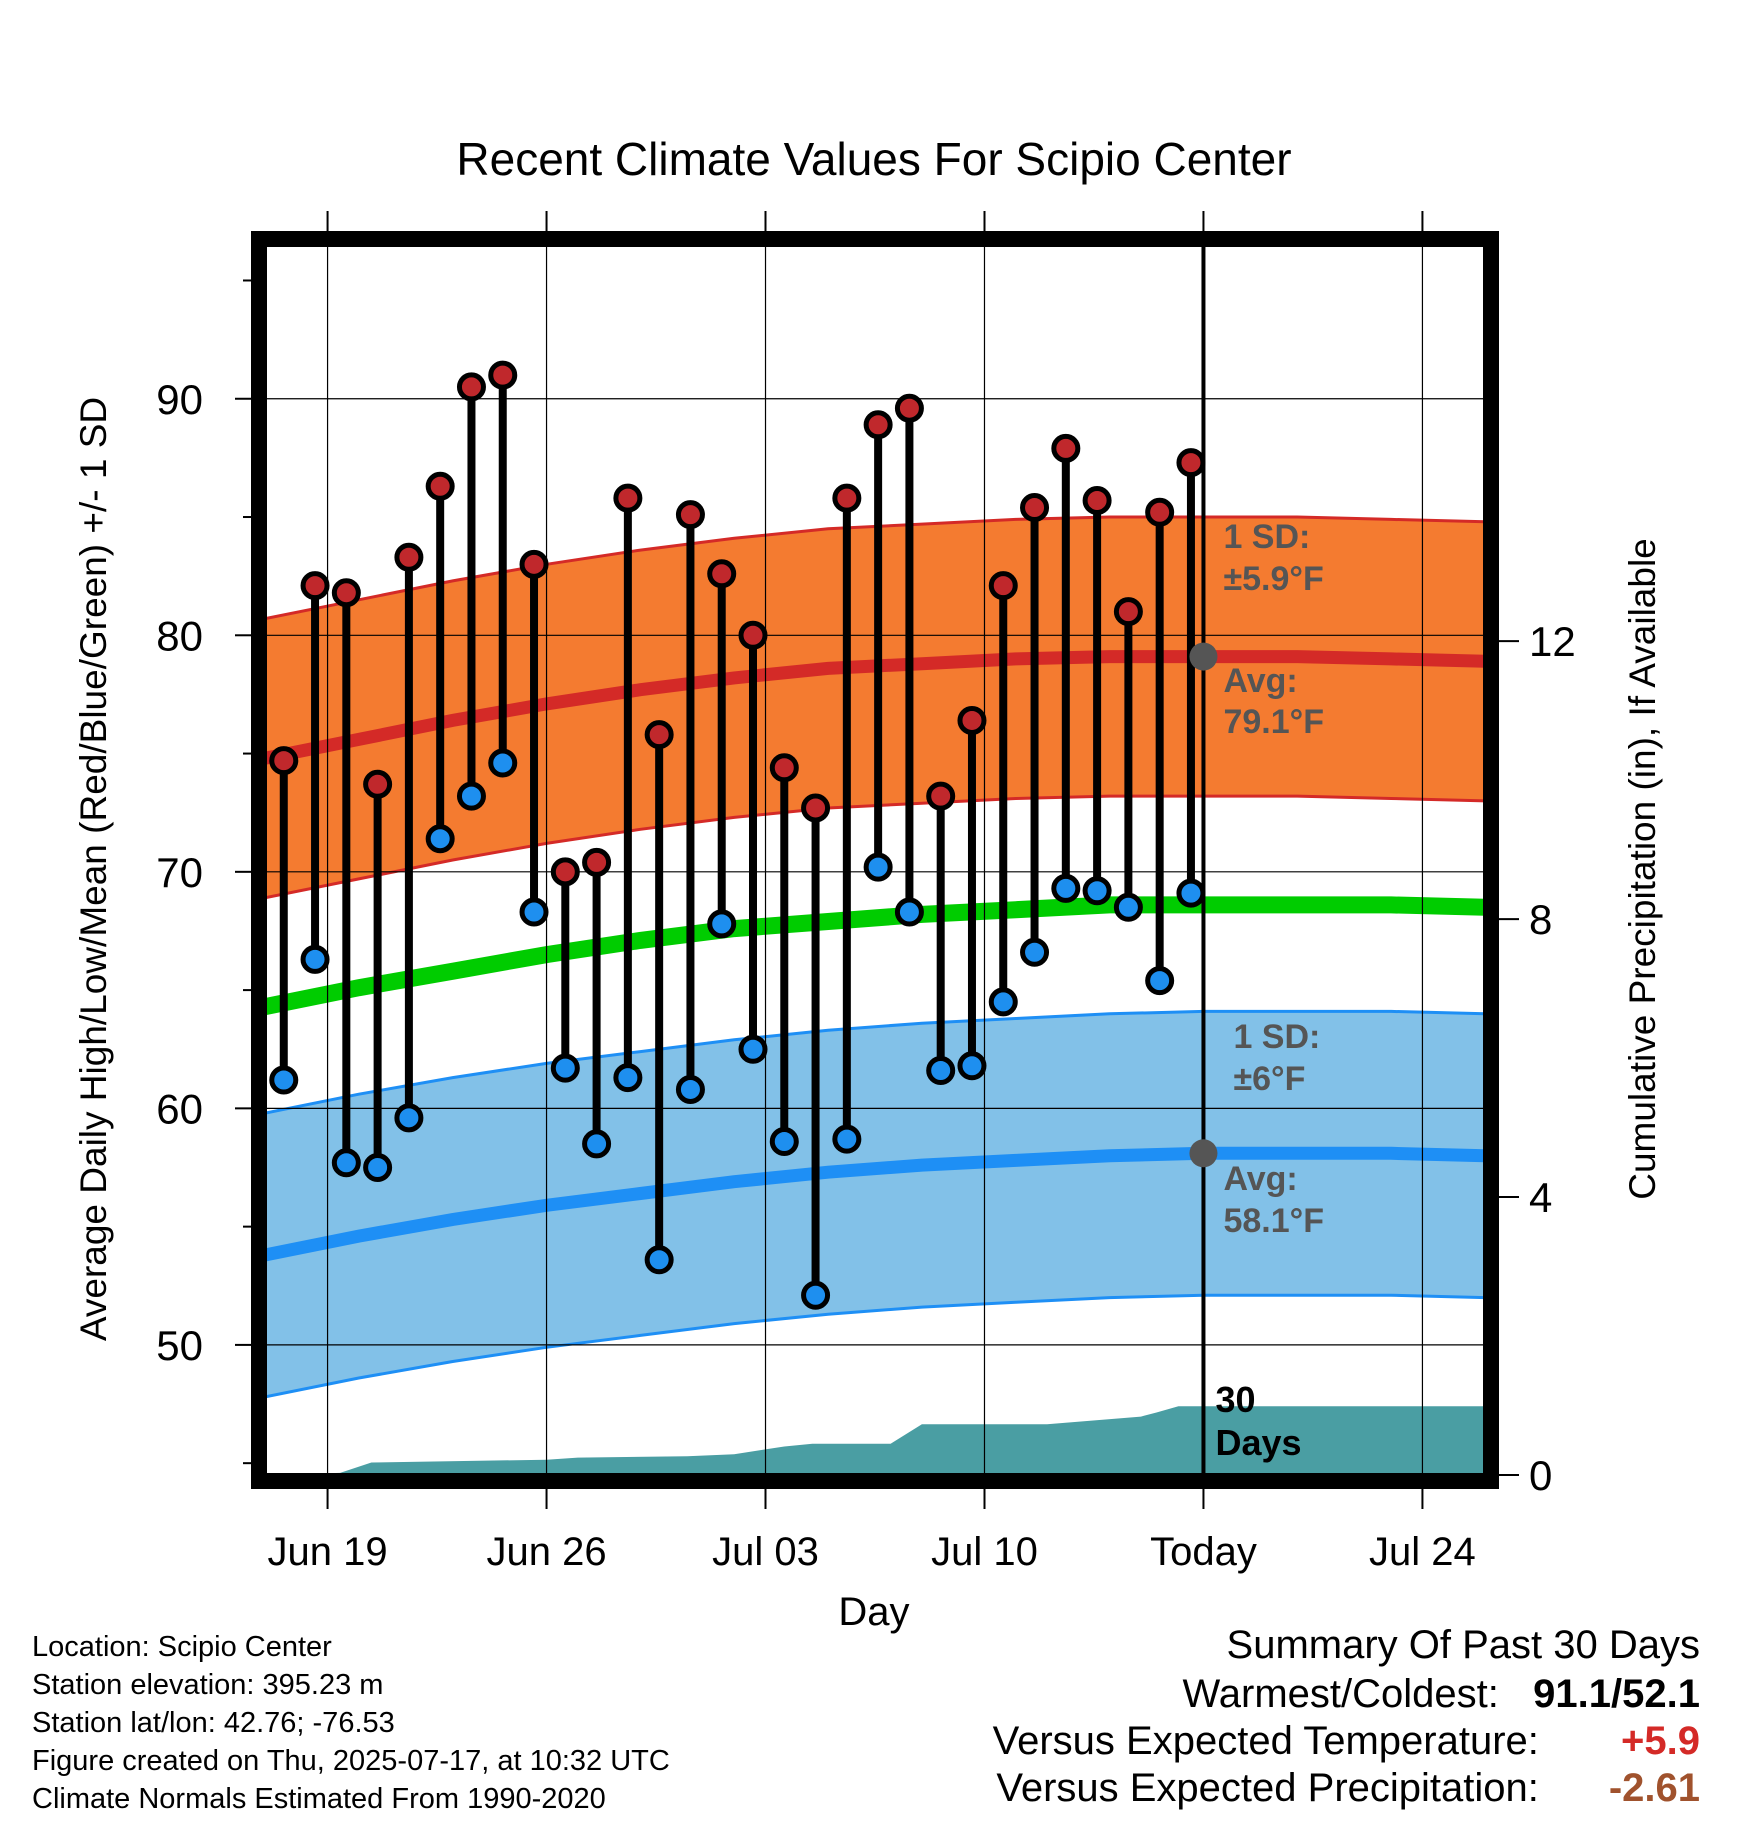 This screenshot has width=1748, height=1828. I want to click on y2-tick-label: 0, so click(1540, 1475).